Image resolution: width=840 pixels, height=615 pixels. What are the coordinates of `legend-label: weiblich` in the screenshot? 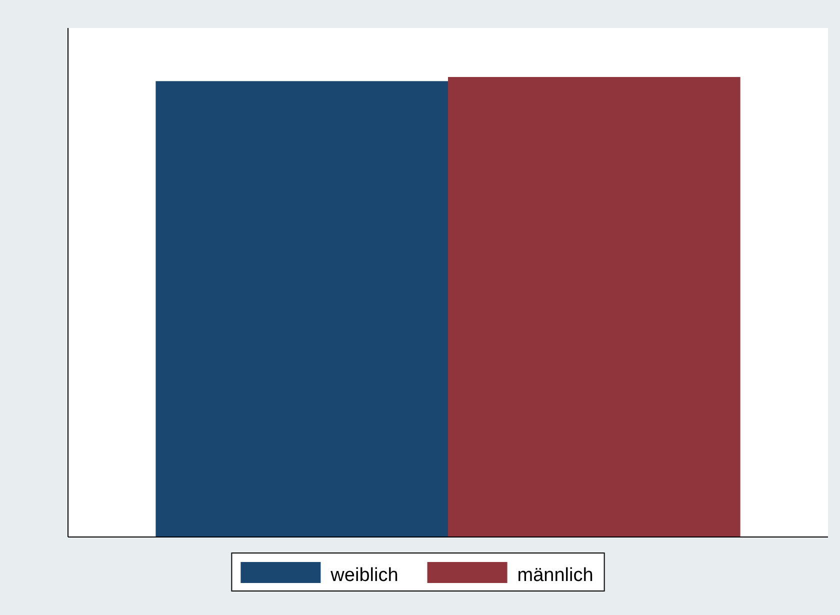 It's located at (364, 575).